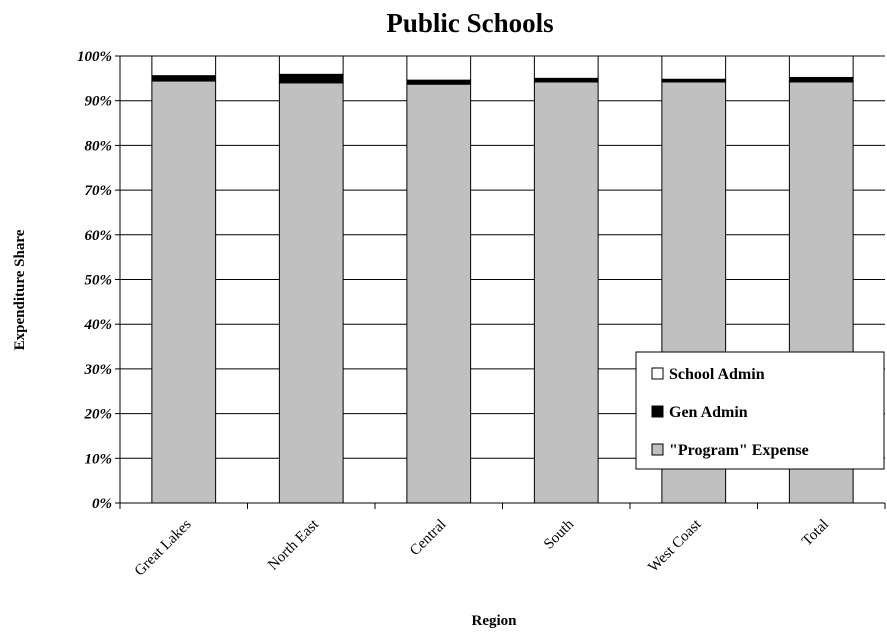  What do you see at coordinates (99, 146) in the screenshot?
I see `y-tick-label: 80%` at bounding box center [99, 146].